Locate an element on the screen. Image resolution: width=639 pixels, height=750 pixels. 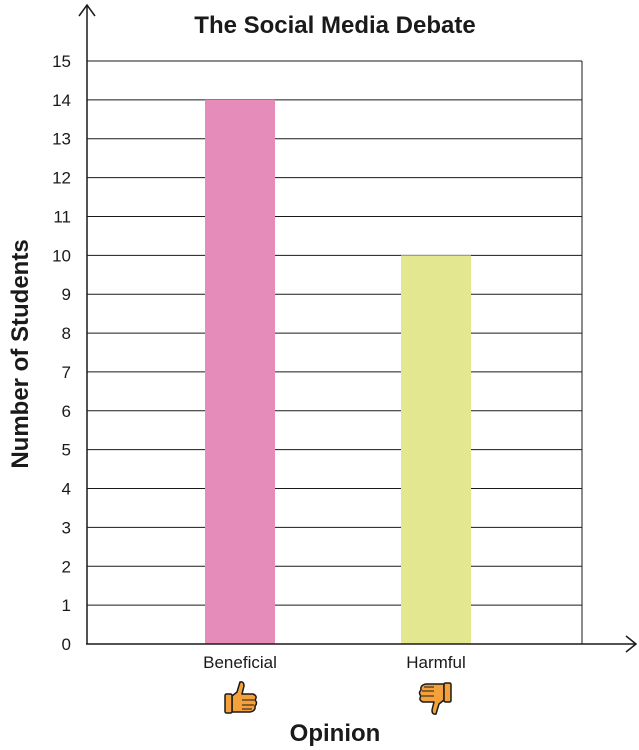
y-tick-label: 5 is located at coordinates (66, 450).